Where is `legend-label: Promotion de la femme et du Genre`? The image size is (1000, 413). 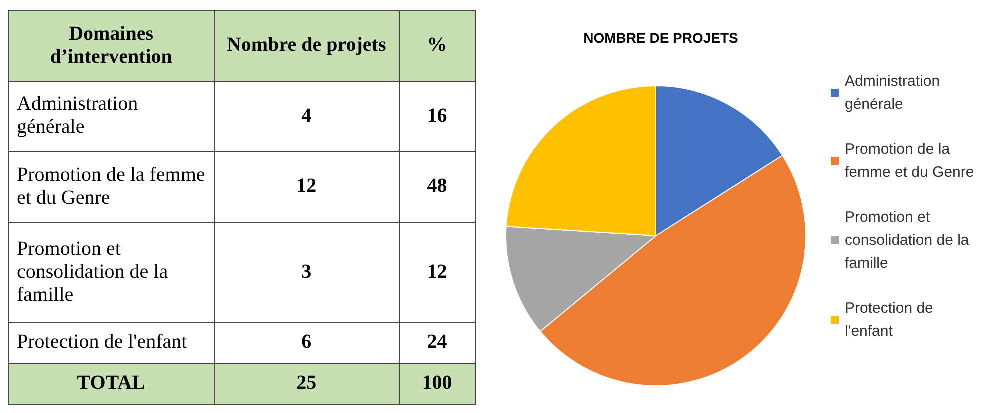
legend-label: Promotion de la femme et du Genre is located at coordinates (909, 161).